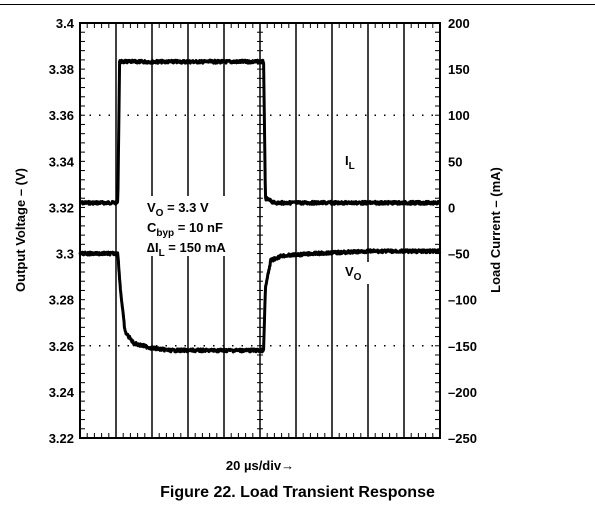  I want to click on left-tick-label: 3.36, so click(61, 115).